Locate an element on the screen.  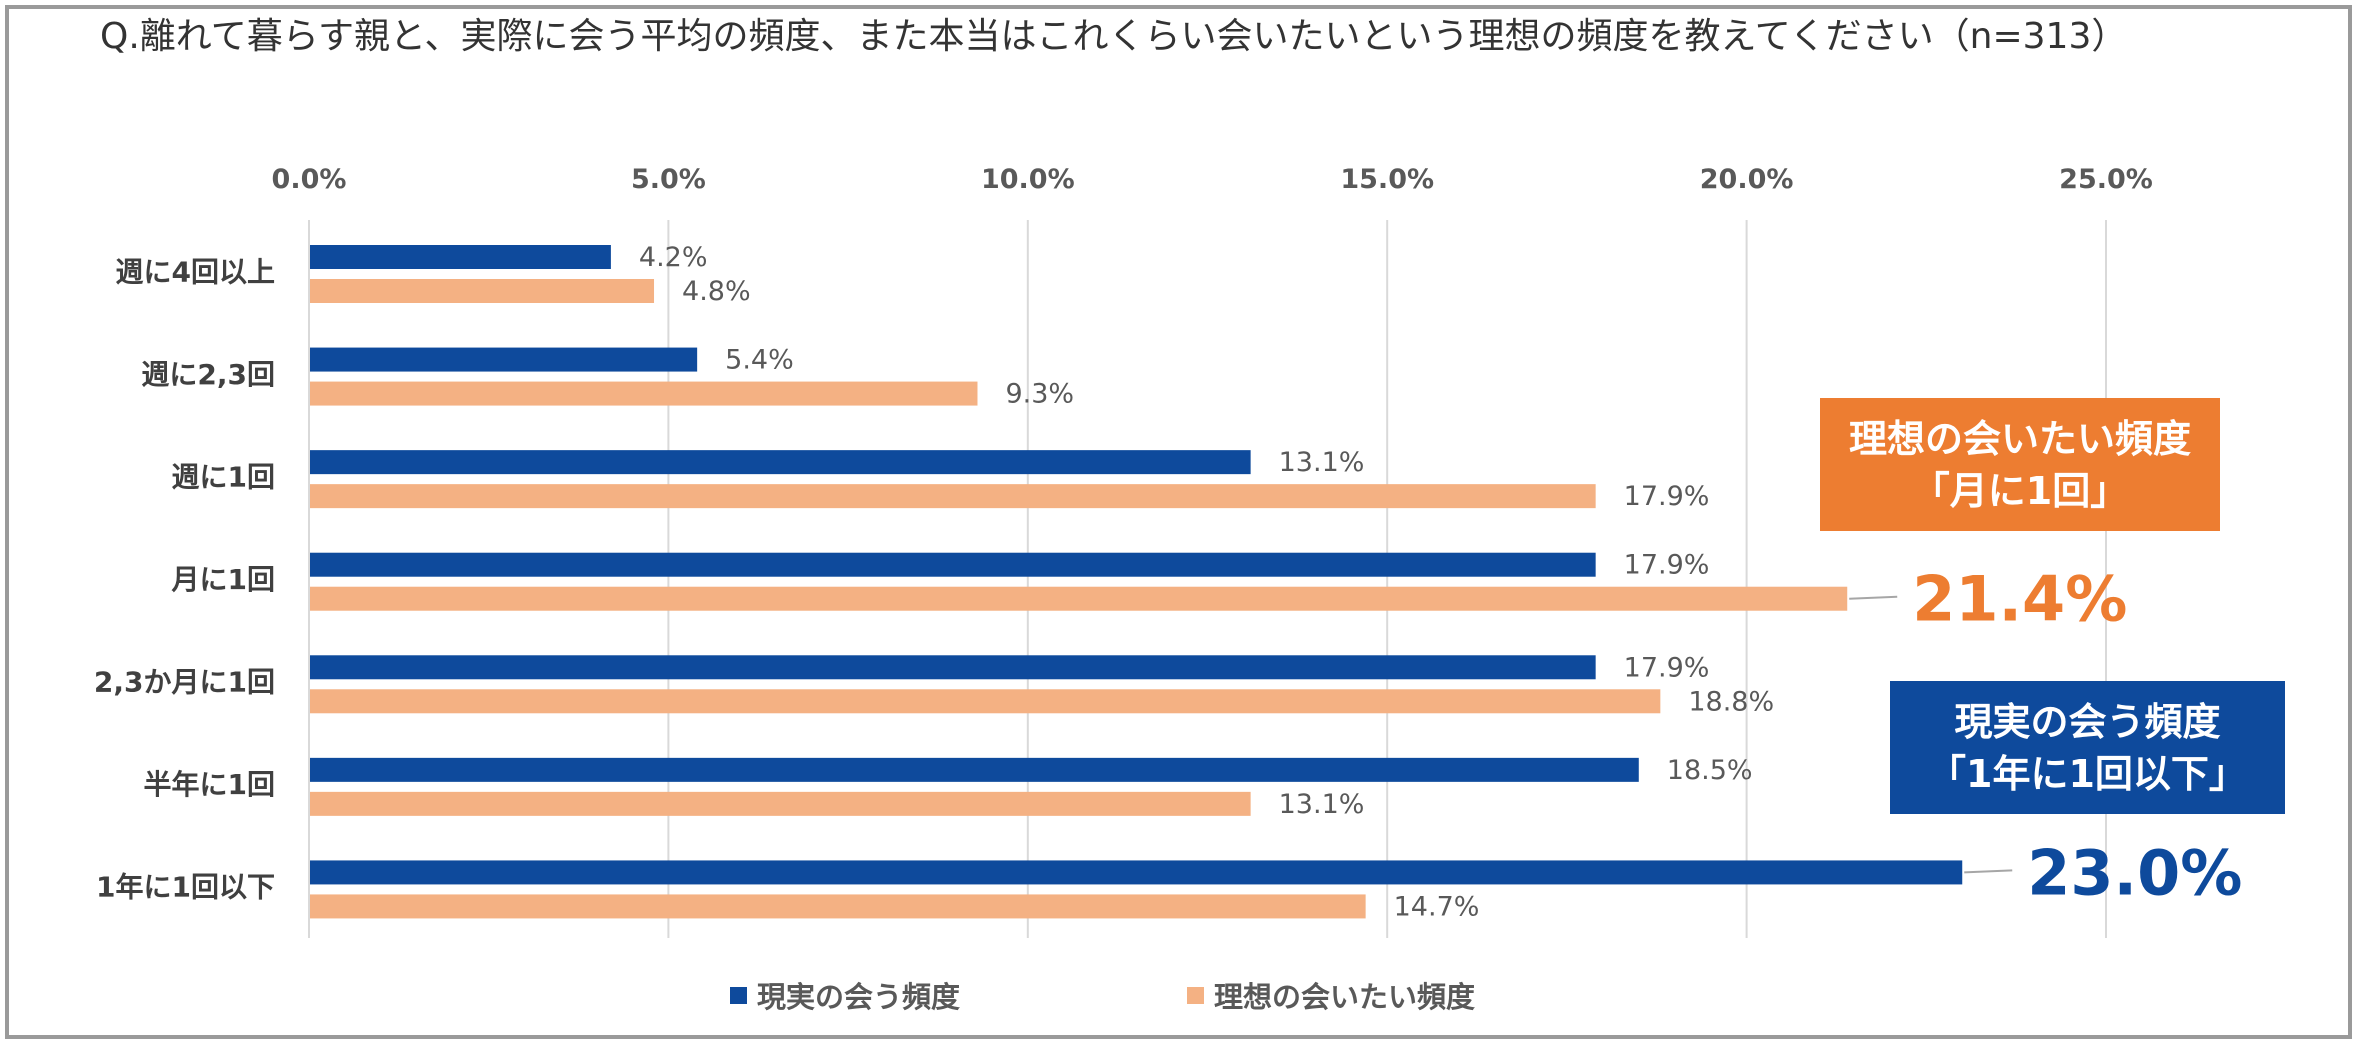
category-label: 2,3か月に1回 is located at coordinates (184, 682).